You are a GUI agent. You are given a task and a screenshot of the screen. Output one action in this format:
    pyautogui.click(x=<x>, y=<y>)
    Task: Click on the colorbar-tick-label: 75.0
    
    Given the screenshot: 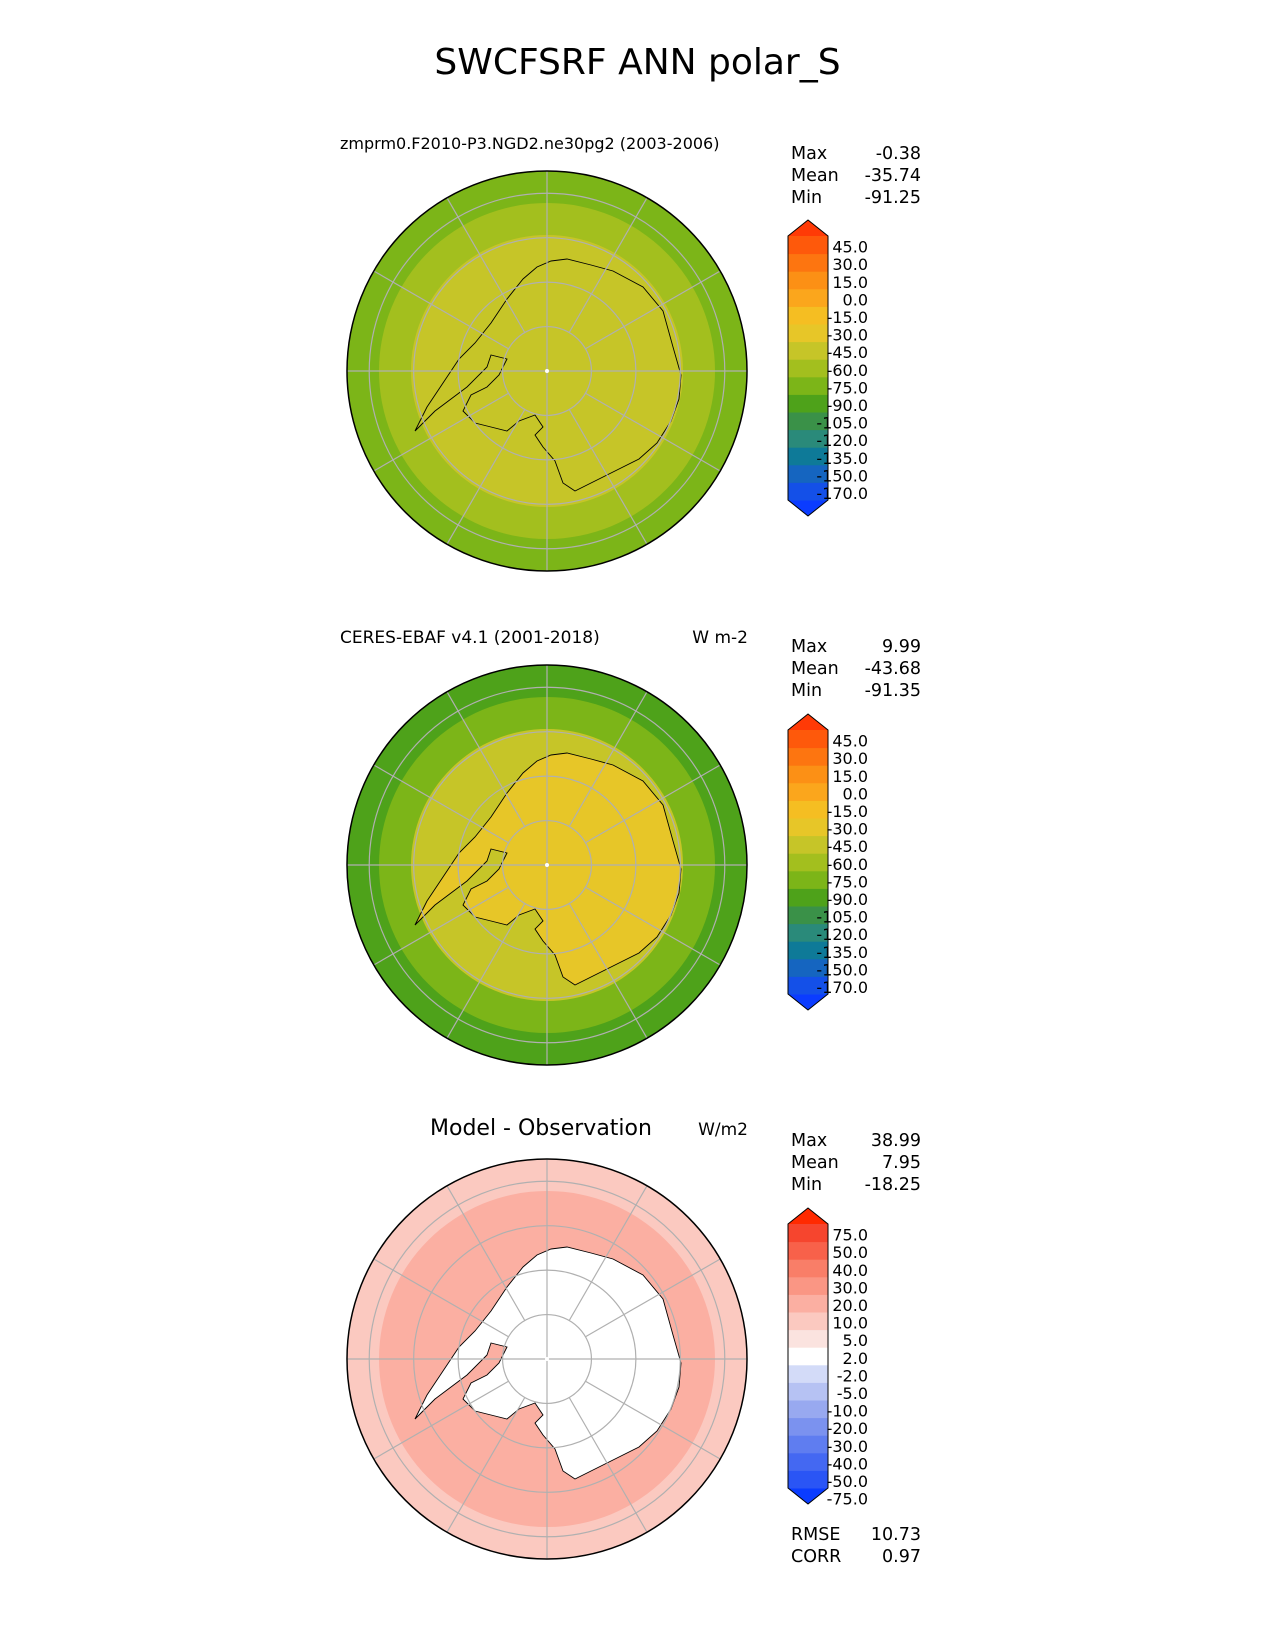 What is the action you would take?
    pyautogui.click(x=850, y=1235)
    